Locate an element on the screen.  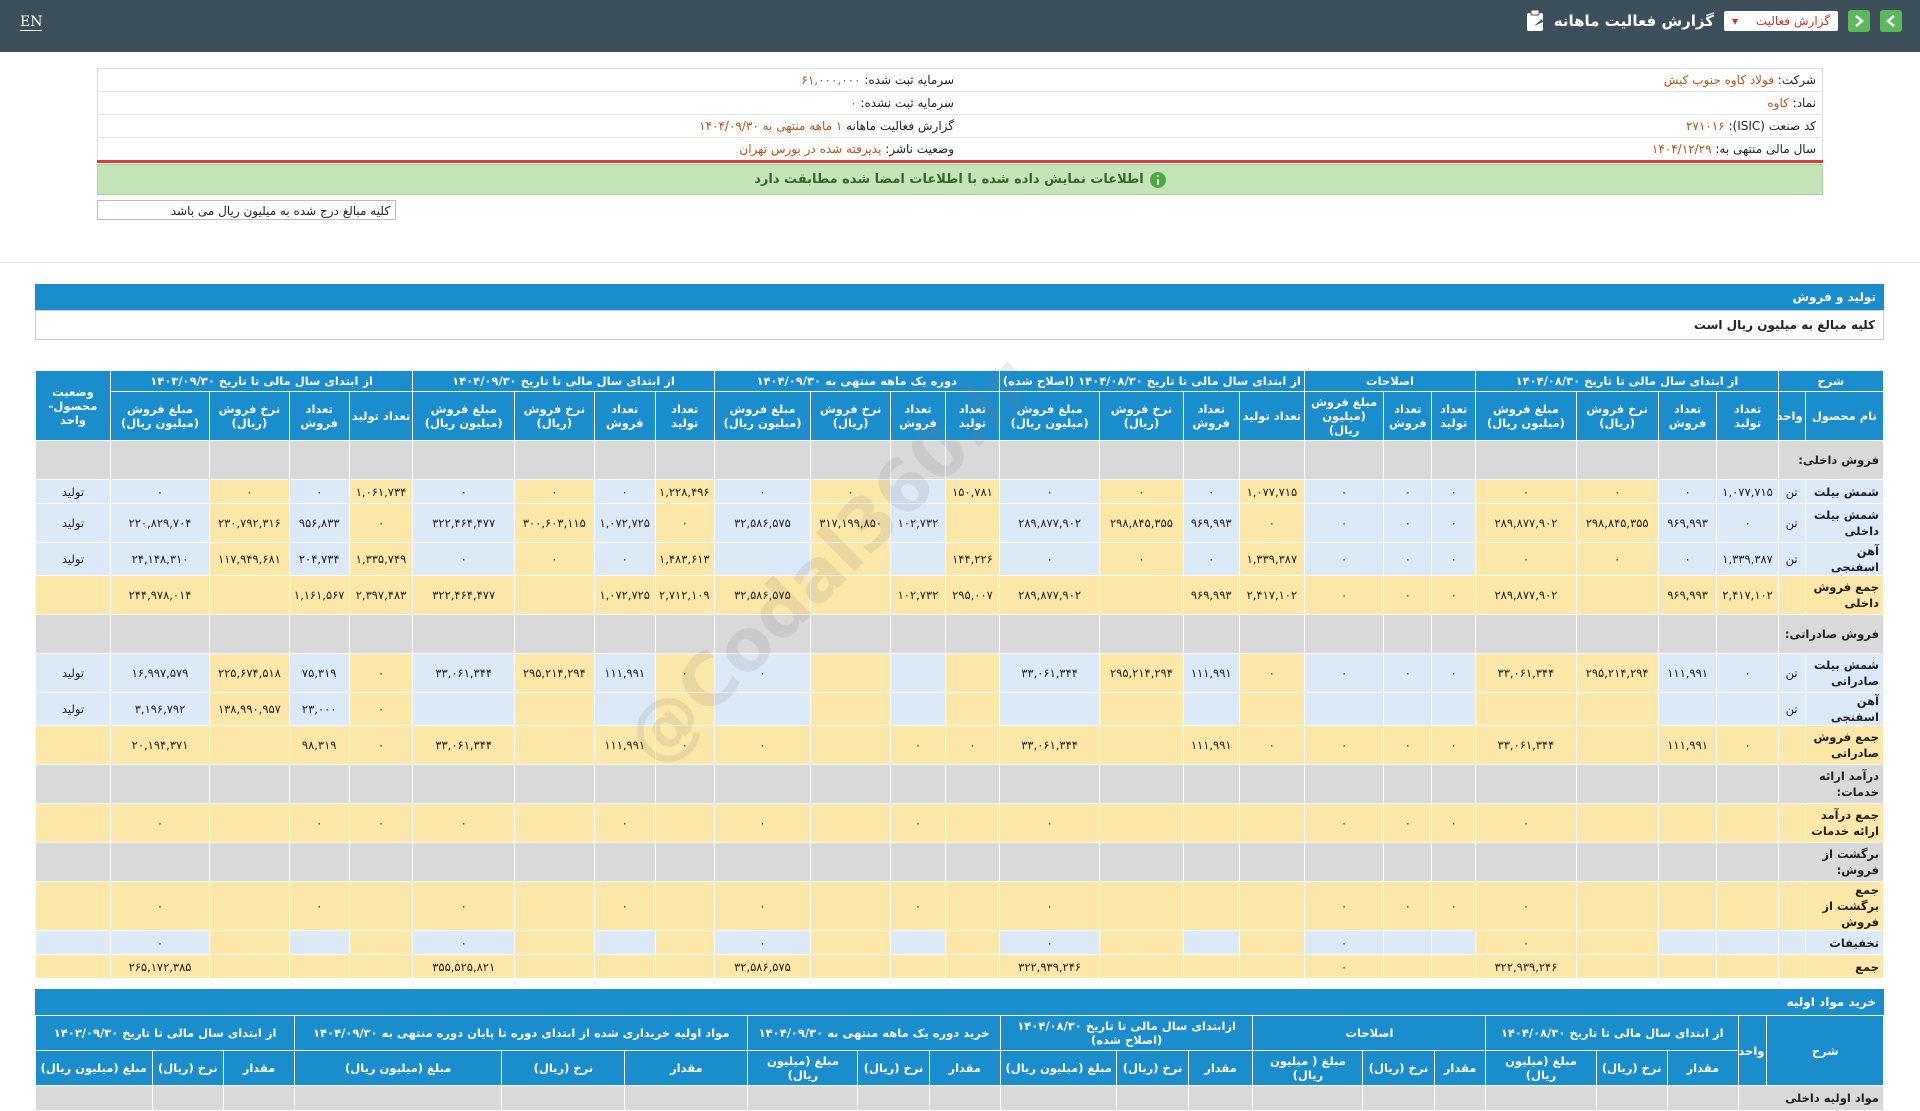
info-cell: کد صنعت (ISIC): ۲۷۱۰۱۶ is located at coordinates (1391, 126).